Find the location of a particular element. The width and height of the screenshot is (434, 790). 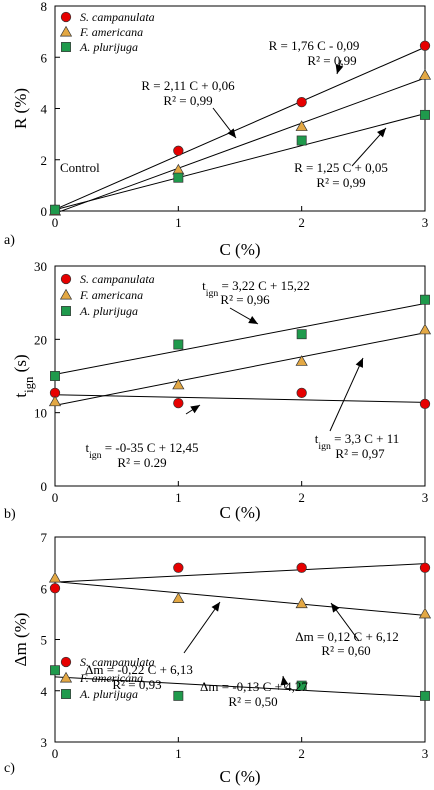

fit-equation: Δm = 0,12 C + 6,12 is located at coordinates (347, 636).